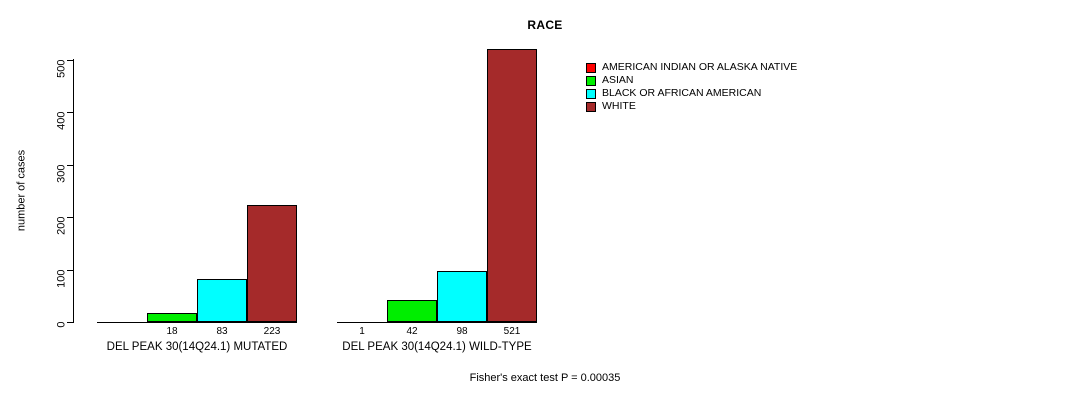 Image resolution: width=1090 pixels, height=400 pixels. Describe the element at coordinates (73, 191) in the screenshot. I see `y-axis-line` at that location.